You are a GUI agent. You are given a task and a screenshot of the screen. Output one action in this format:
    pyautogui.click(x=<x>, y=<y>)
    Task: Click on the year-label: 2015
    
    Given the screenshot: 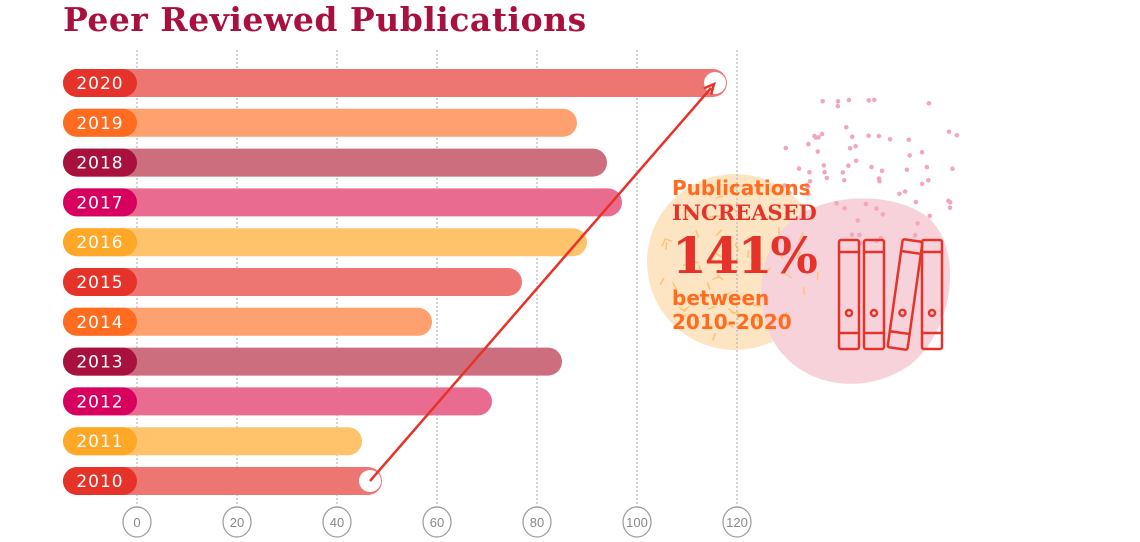 What is the action you would take?
    pyautogui.click(x=99, y=283)
    